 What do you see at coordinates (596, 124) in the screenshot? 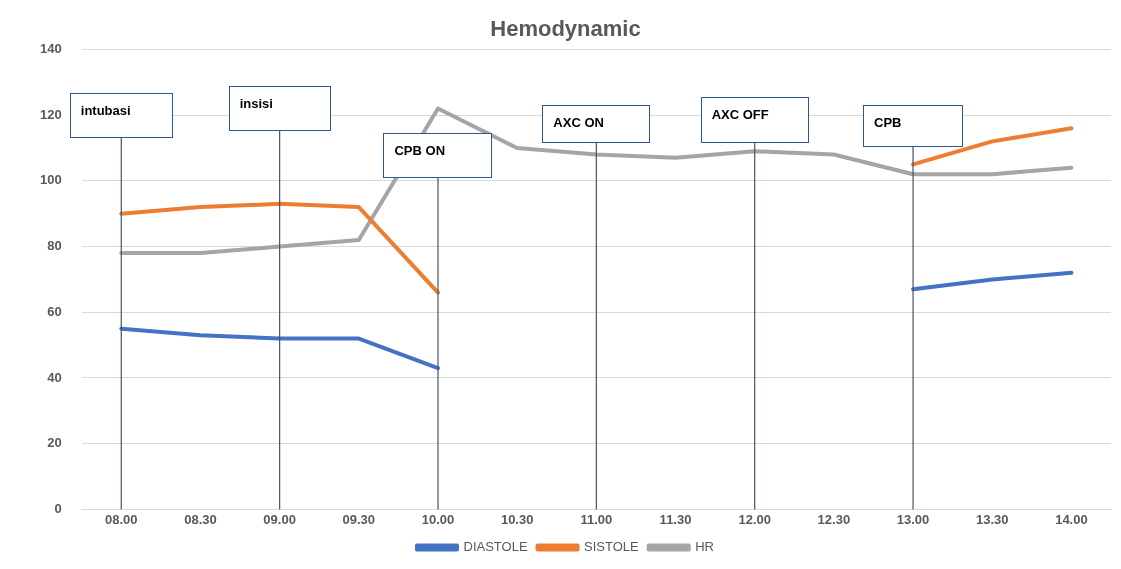
I see `text-box: AXC ON` at bounding box center [596, 124].